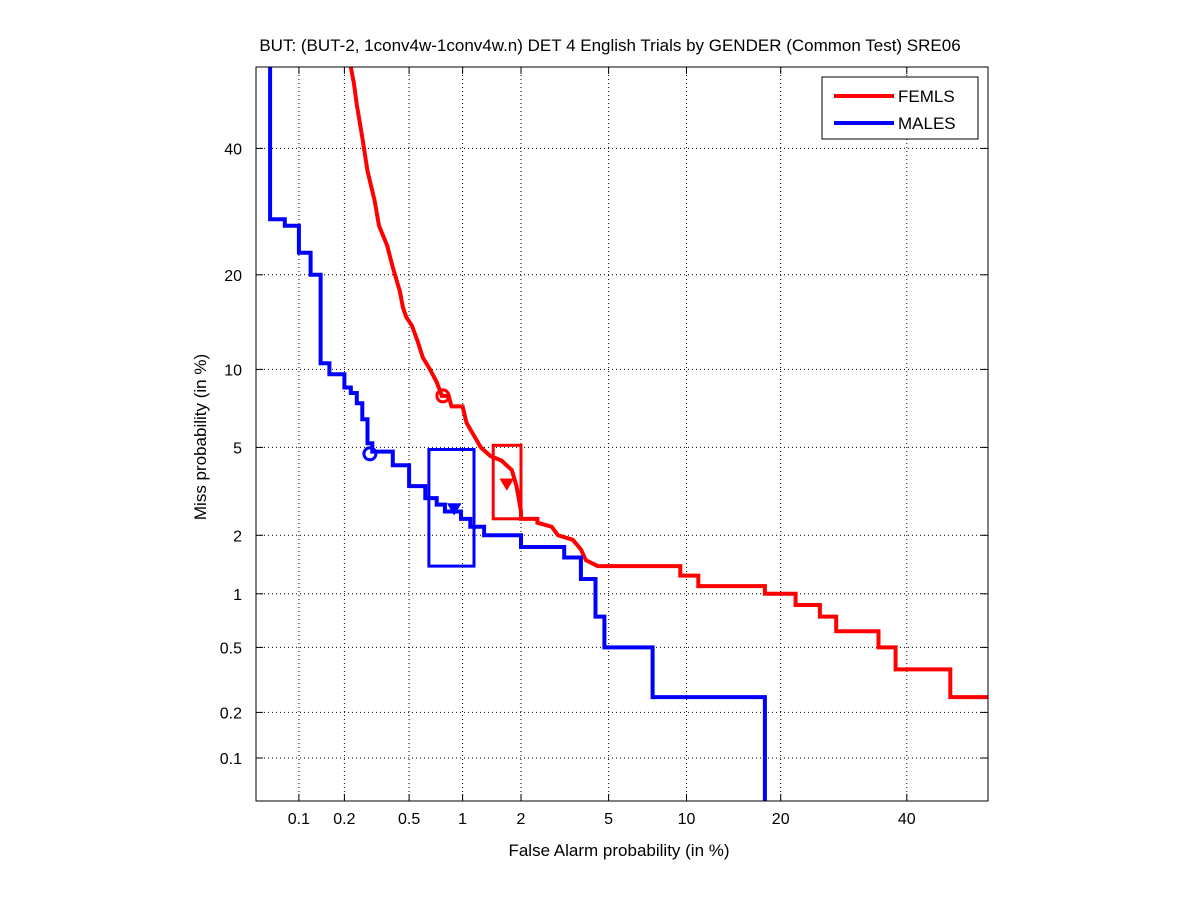  Describe the element at coordinates (299, 819) in the screenshot. I see `x-tick-label: 0.1` at that location.